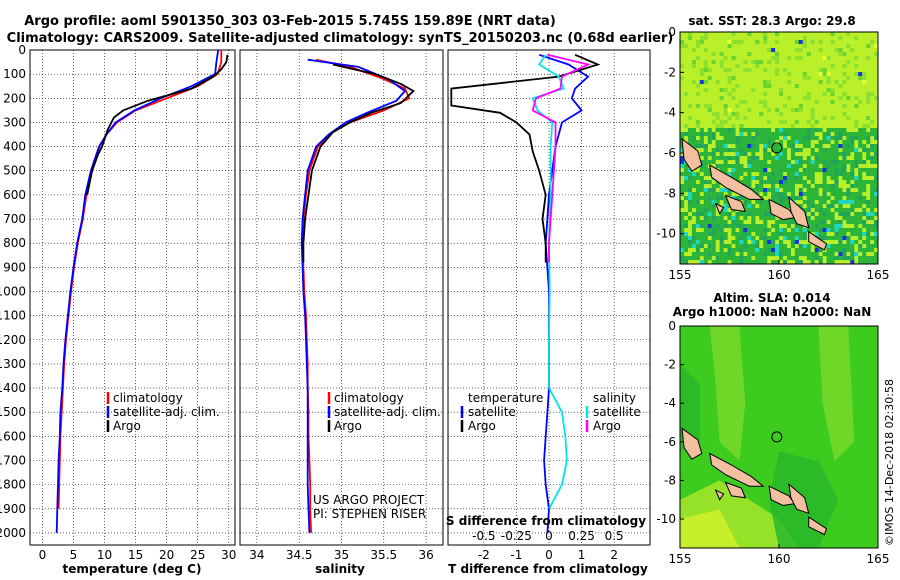 This screenshot has height=580, width=900. I want to click on sst-map-title: sat. SST: 28.3 Argo: 29.8, so click(771, 21).